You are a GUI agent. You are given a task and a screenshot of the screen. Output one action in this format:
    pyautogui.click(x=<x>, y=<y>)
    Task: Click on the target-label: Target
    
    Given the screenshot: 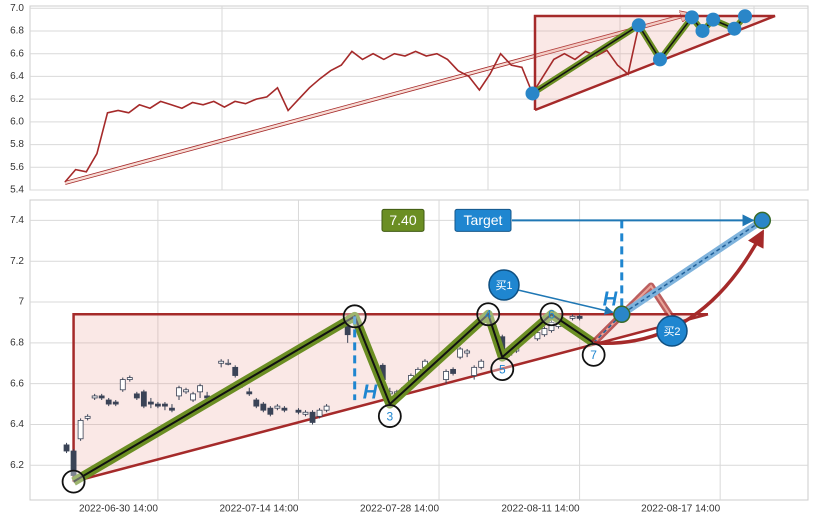 What is the action you would take?
    pyautogui.click(x=483, y=220)
    